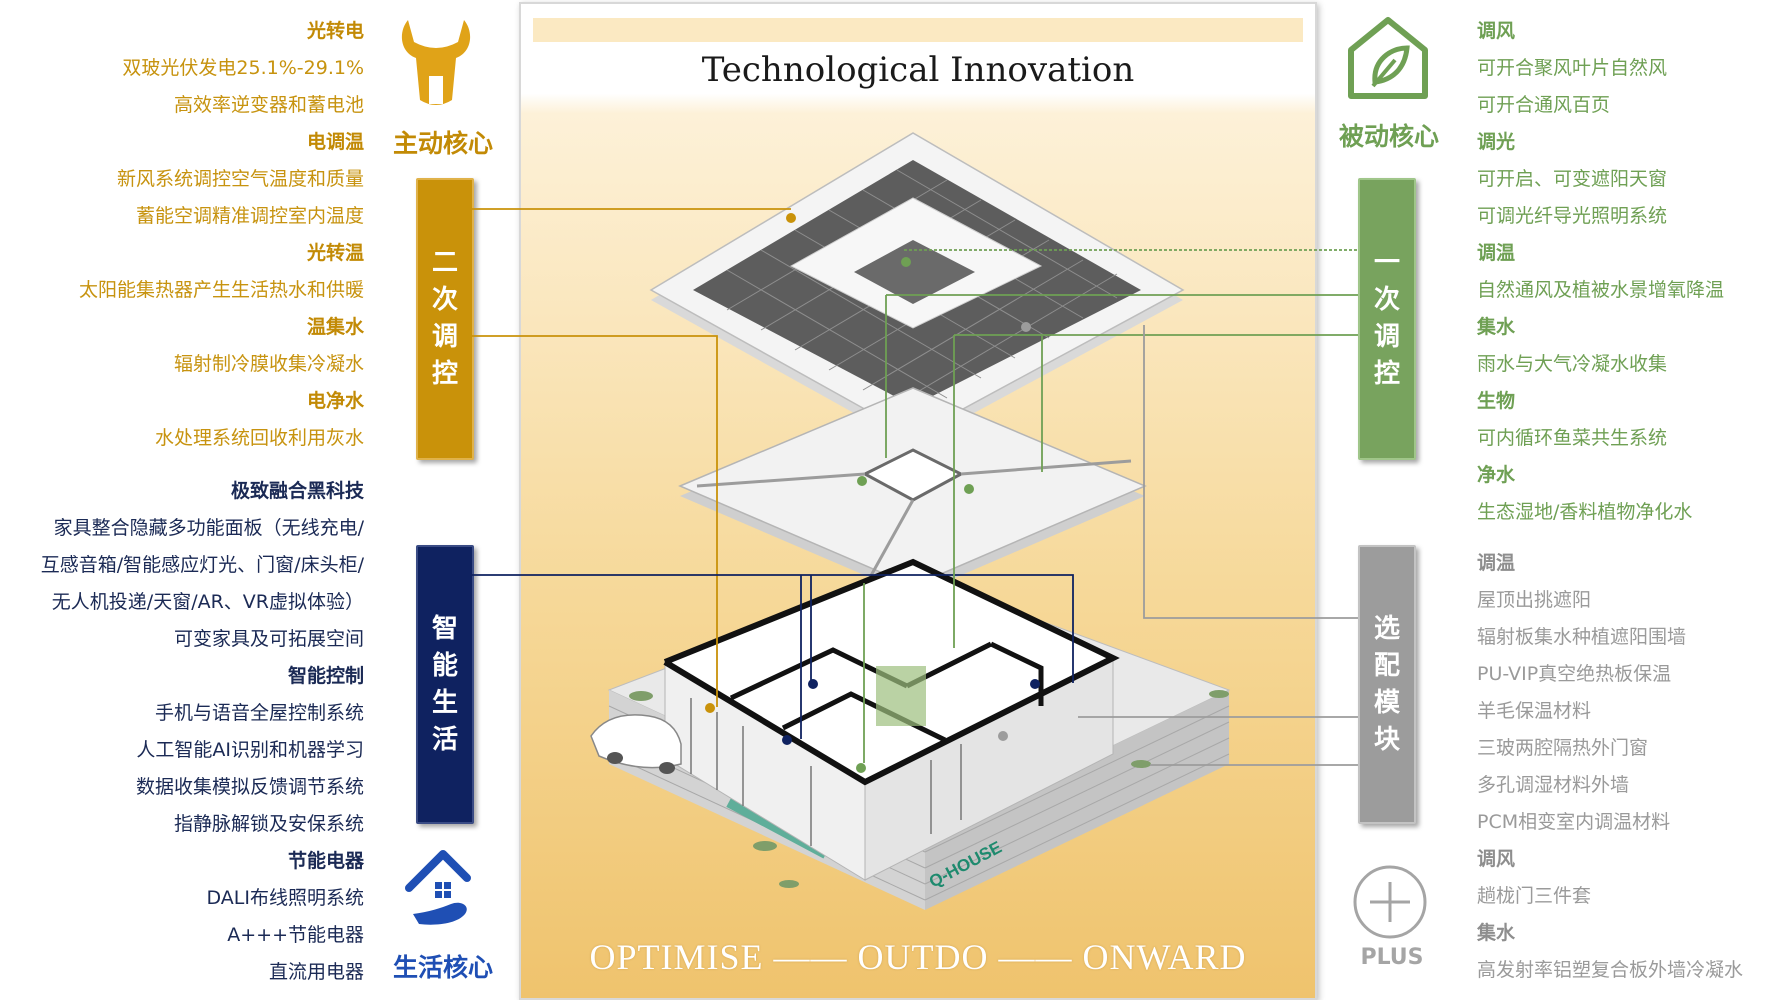  I want to click on life-core-label: 生活核心, so click(443, 967).